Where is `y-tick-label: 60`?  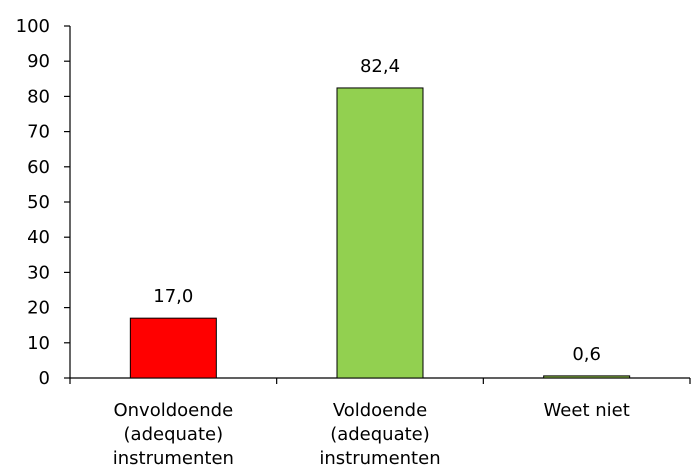
y-tick-label: 60 is located at coordinates (38, 167).